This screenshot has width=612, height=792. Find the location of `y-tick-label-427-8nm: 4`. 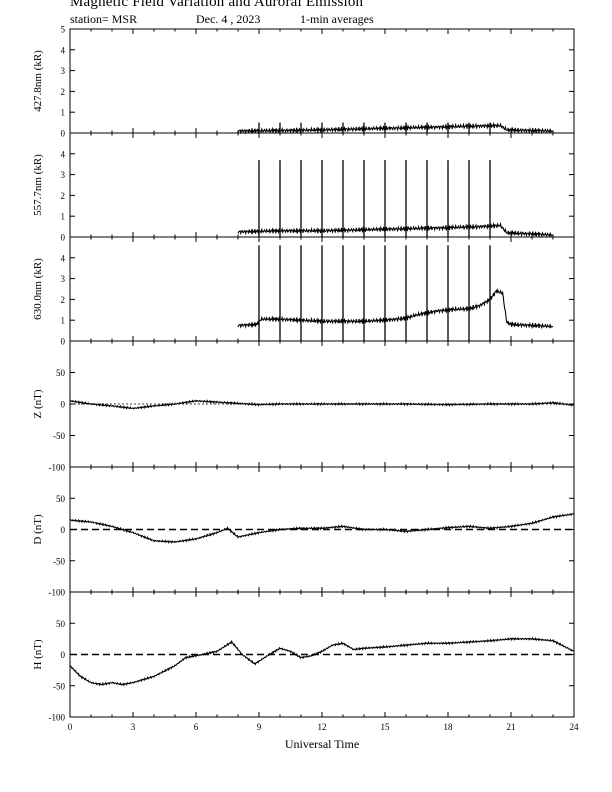

y-tick-label-427-8nm: 4 is located at coordinates (63, 50).